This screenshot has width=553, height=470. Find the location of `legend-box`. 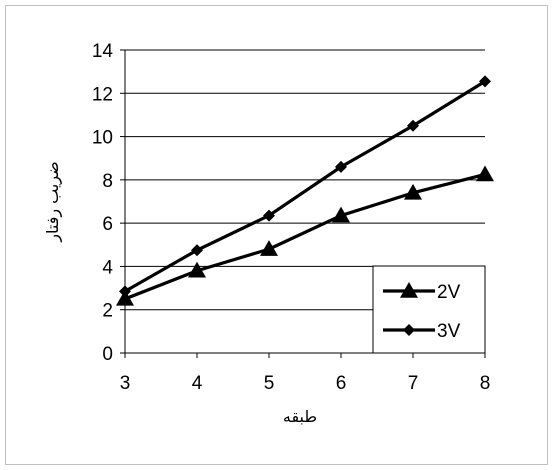

legend-box is located at coordinates (429, 309).